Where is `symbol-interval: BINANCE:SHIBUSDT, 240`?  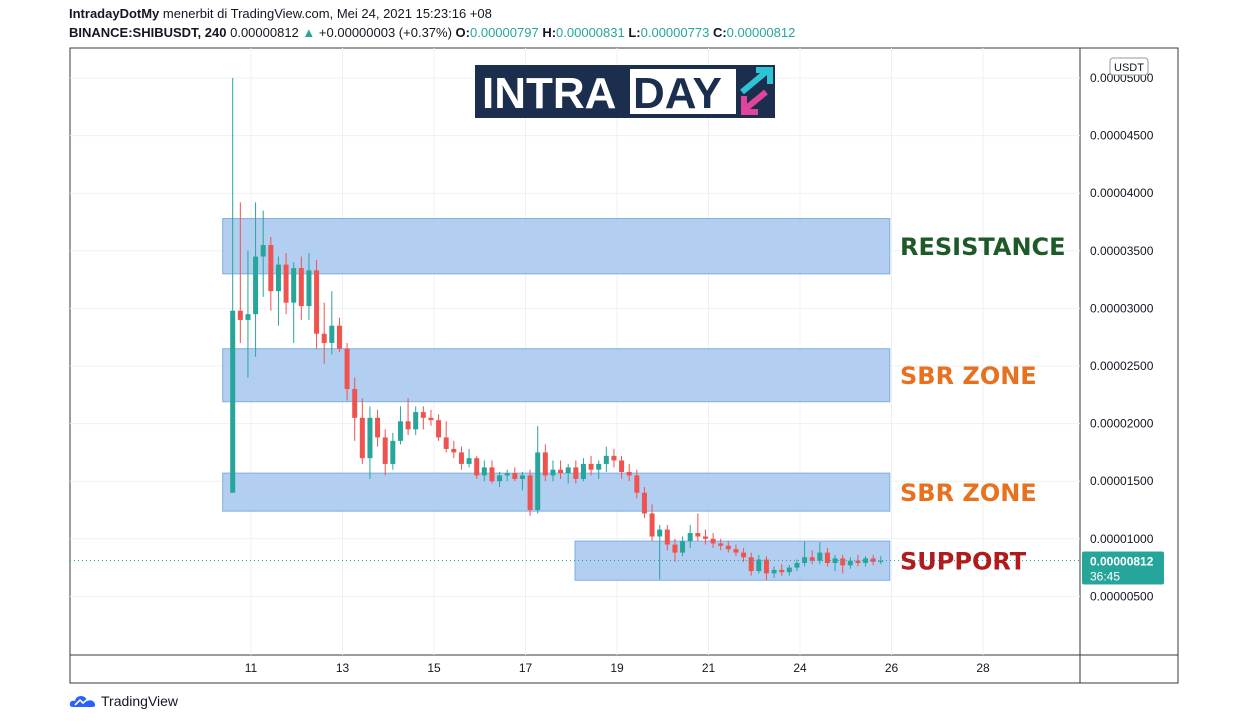 symbol-interval: BINANCE:SHIBUSDT, 240 is located at coordinates (148, 32).